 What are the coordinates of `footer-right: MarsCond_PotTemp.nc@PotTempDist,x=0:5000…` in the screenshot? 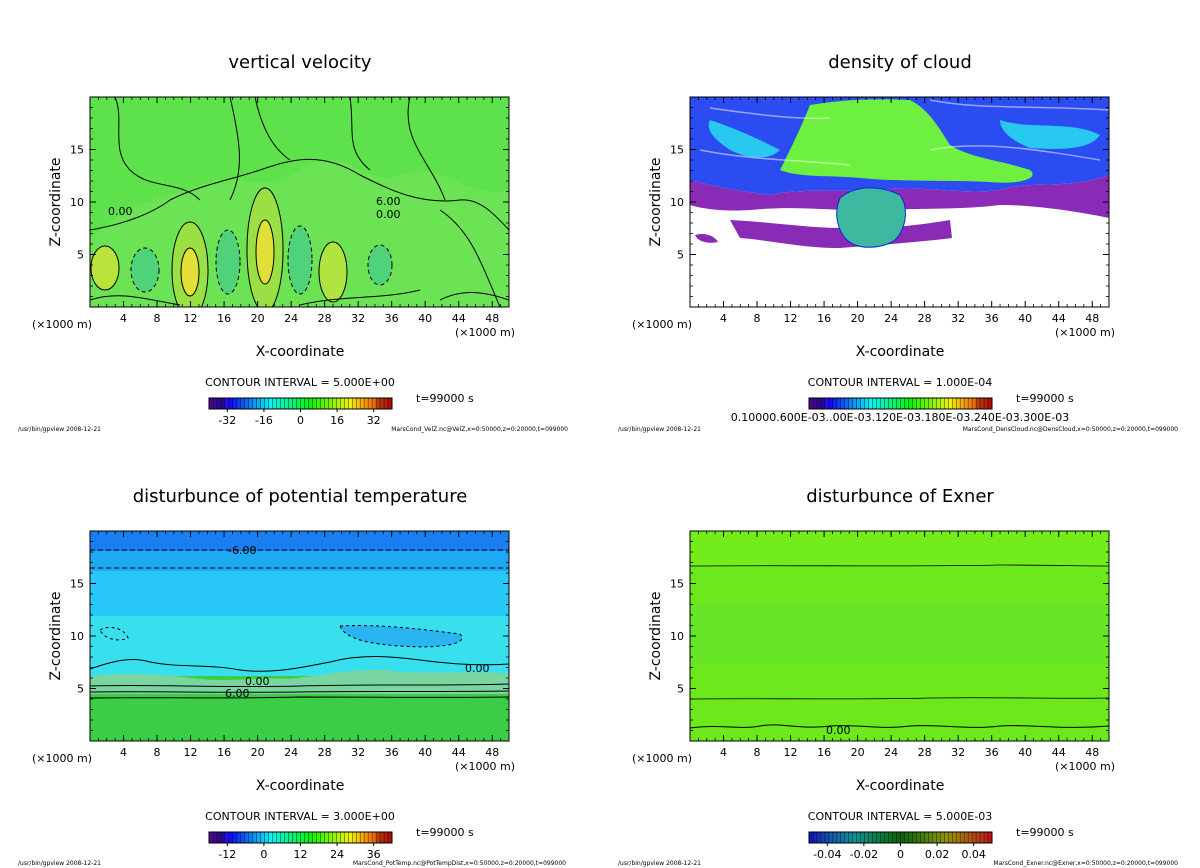 It's located at (459, 863).